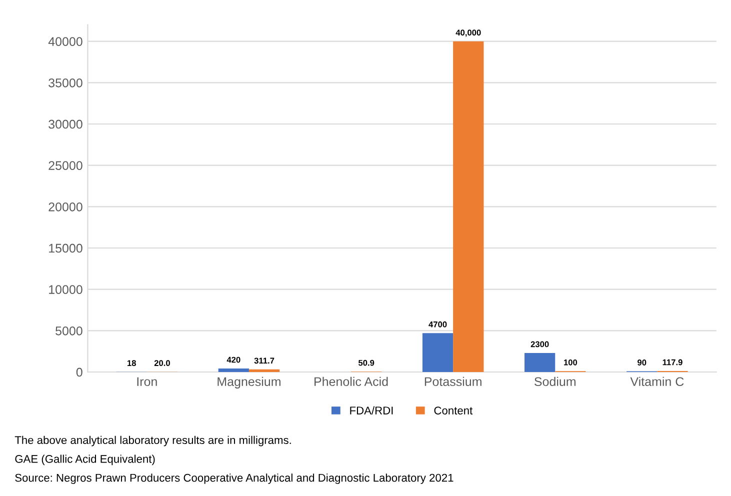 Image resolution: width=731 pixels, height=496 pixels. I want to click on y-tick-label: 0, so click(79, 372).